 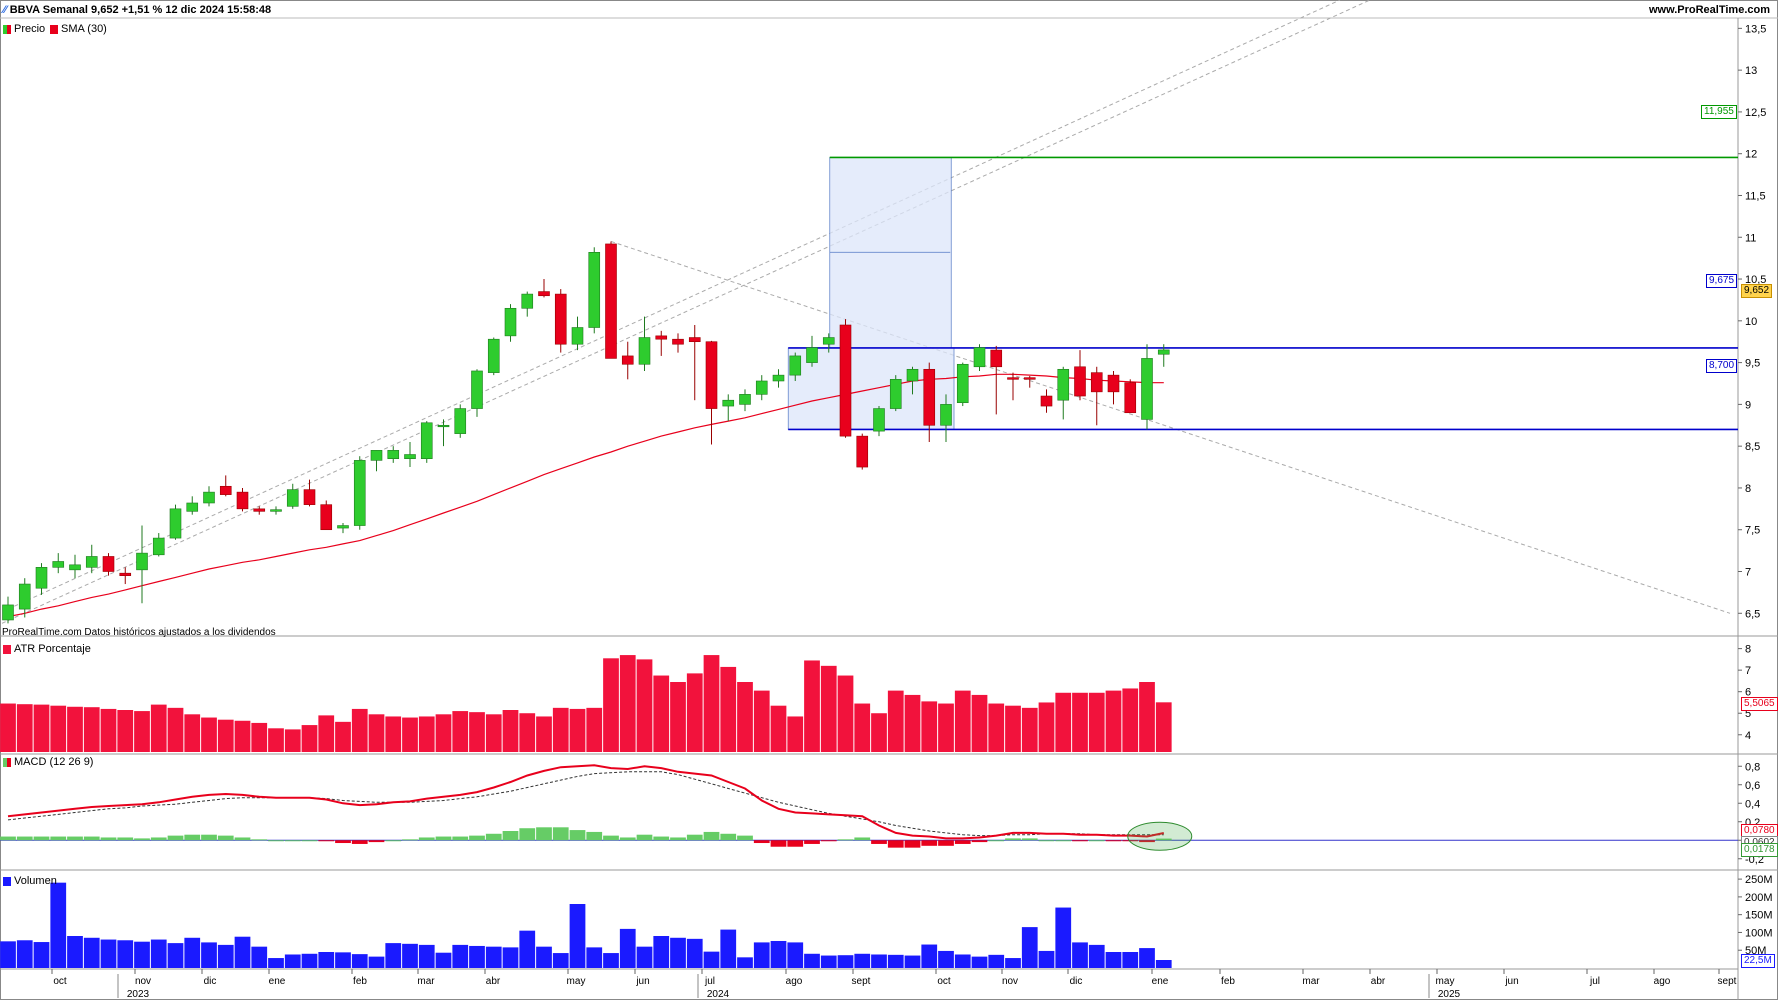 I want to click on price-tick-label: 12, so click(x=1751, y=155).